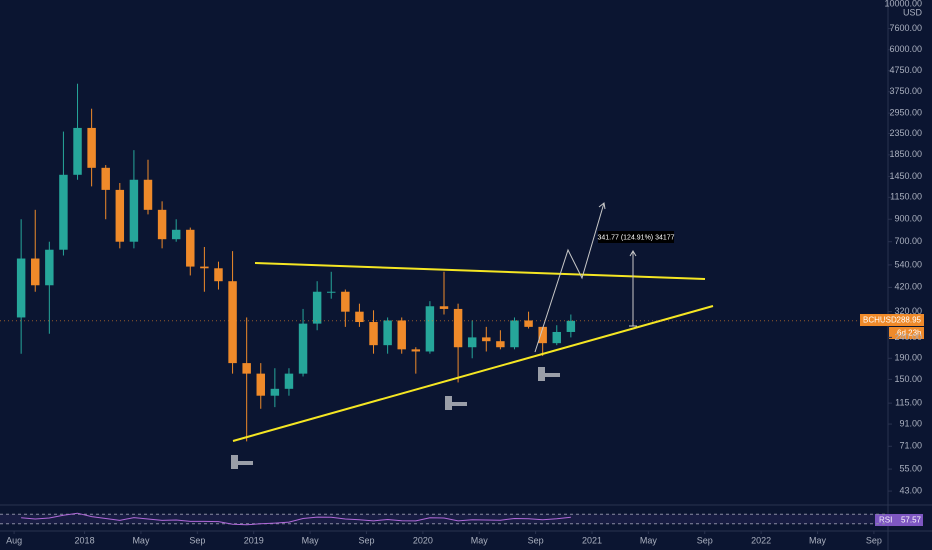  Describe the element at coordinates (885, 520) in the screenshot. I see `rsi-label: RSI` at that location.